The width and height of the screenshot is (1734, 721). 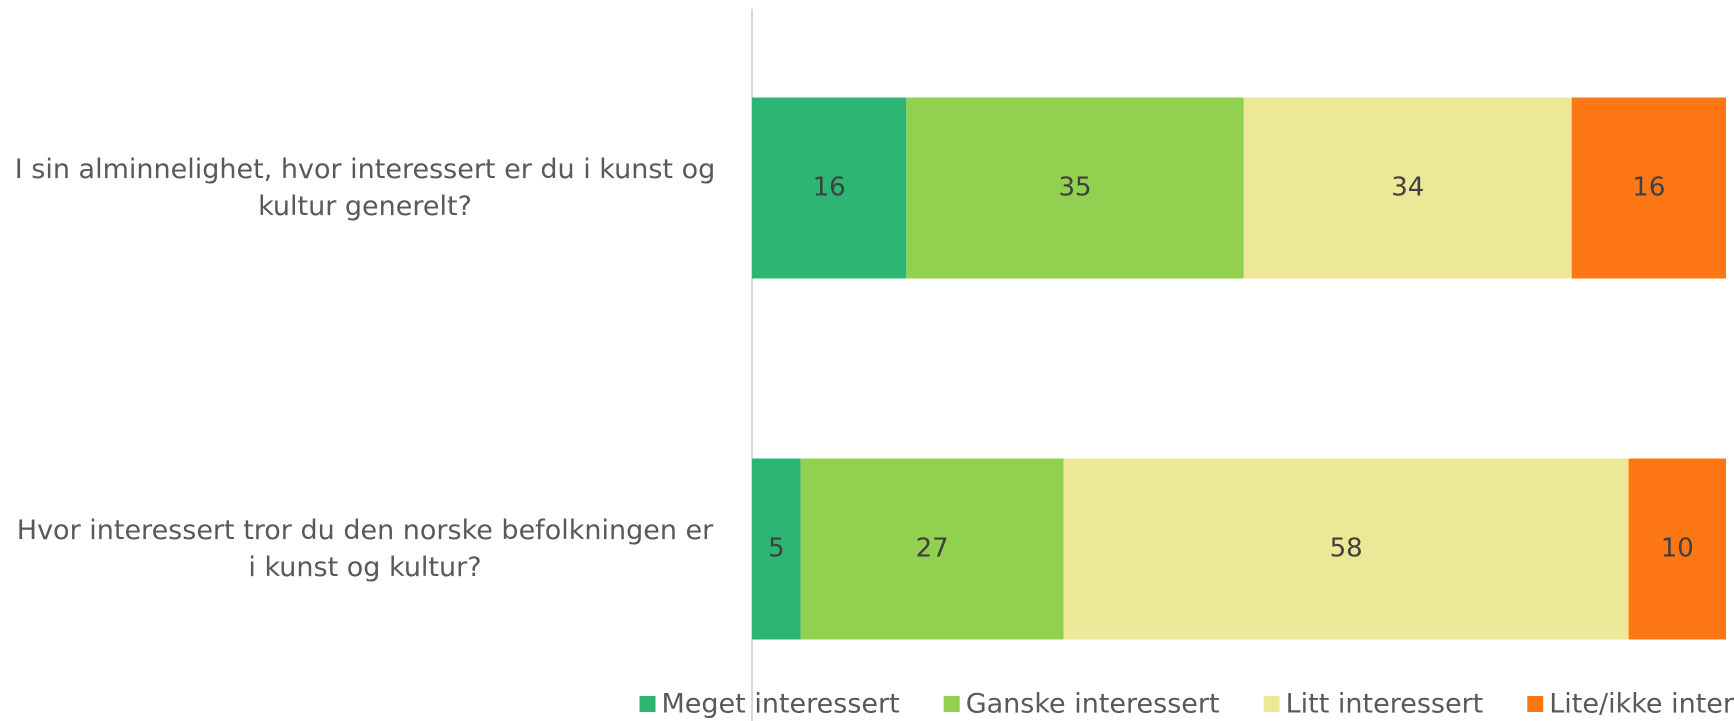 I want to click on legend-label: Meget interessert, so click(x=781, y=704).